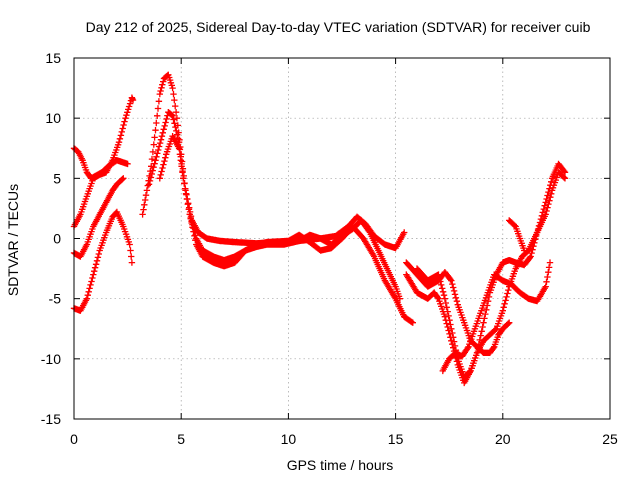 The width and height of the screenshot is (640, 480). Describe the element at coordinates (53, 118) in the screenshot. I see `y-tick-label: 10` at that location.